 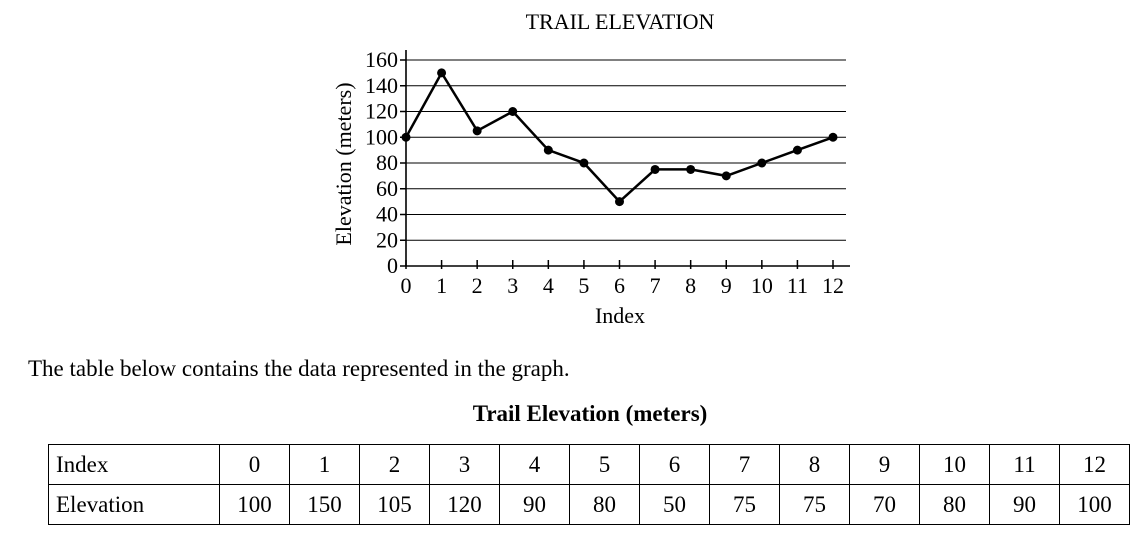 I want to click on x-tick-label: 1, so click(x=441, y=285).